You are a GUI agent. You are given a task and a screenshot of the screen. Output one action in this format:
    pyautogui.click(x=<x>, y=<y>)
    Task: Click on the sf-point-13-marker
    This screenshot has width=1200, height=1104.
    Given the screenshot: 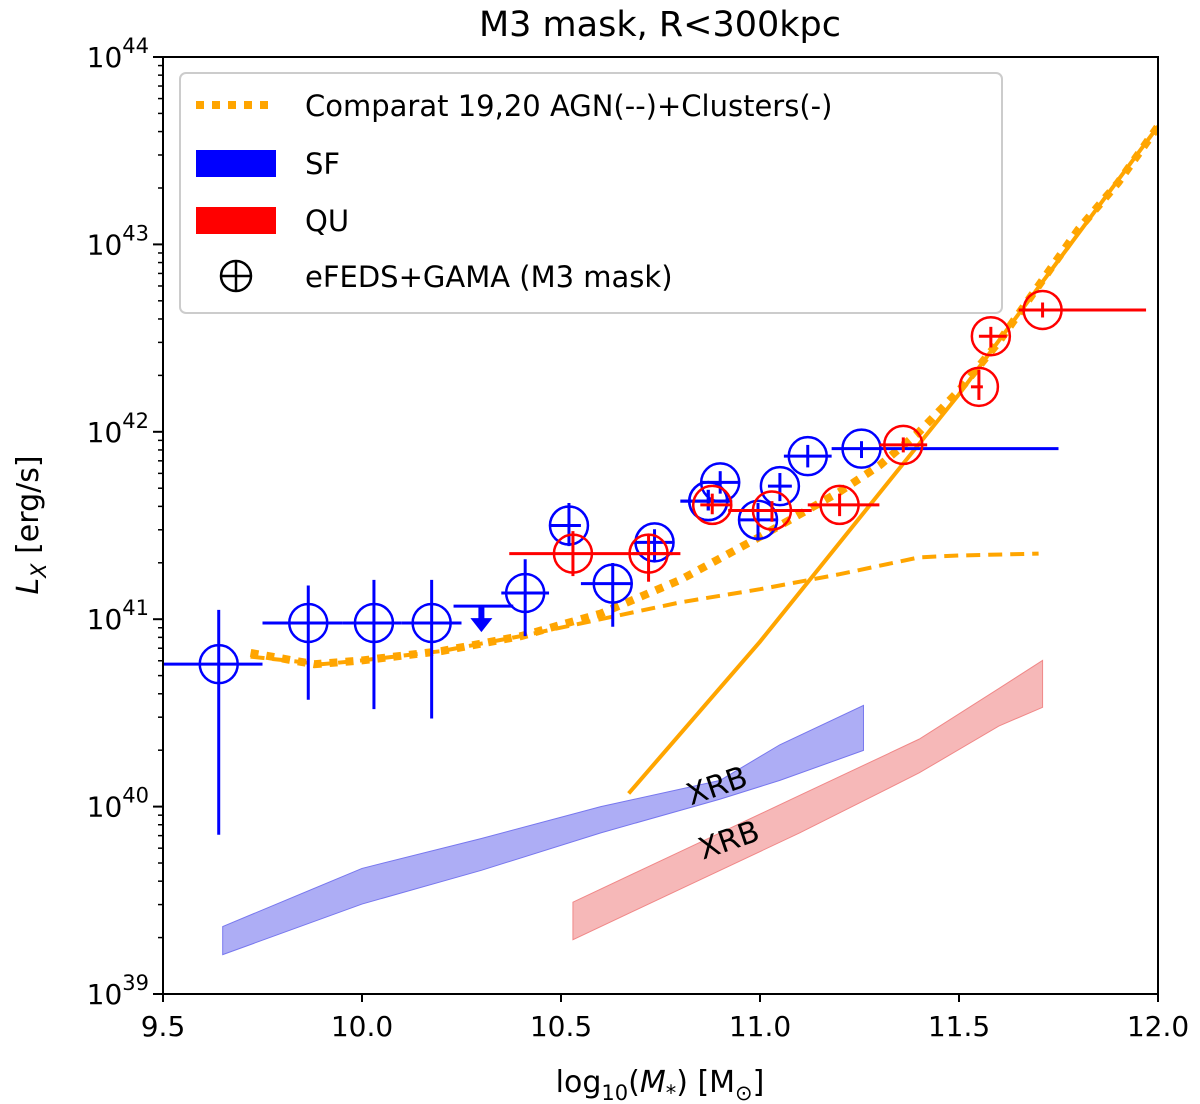 What is the action you would take?
    pyautogui.click(x=861, y=448)
    